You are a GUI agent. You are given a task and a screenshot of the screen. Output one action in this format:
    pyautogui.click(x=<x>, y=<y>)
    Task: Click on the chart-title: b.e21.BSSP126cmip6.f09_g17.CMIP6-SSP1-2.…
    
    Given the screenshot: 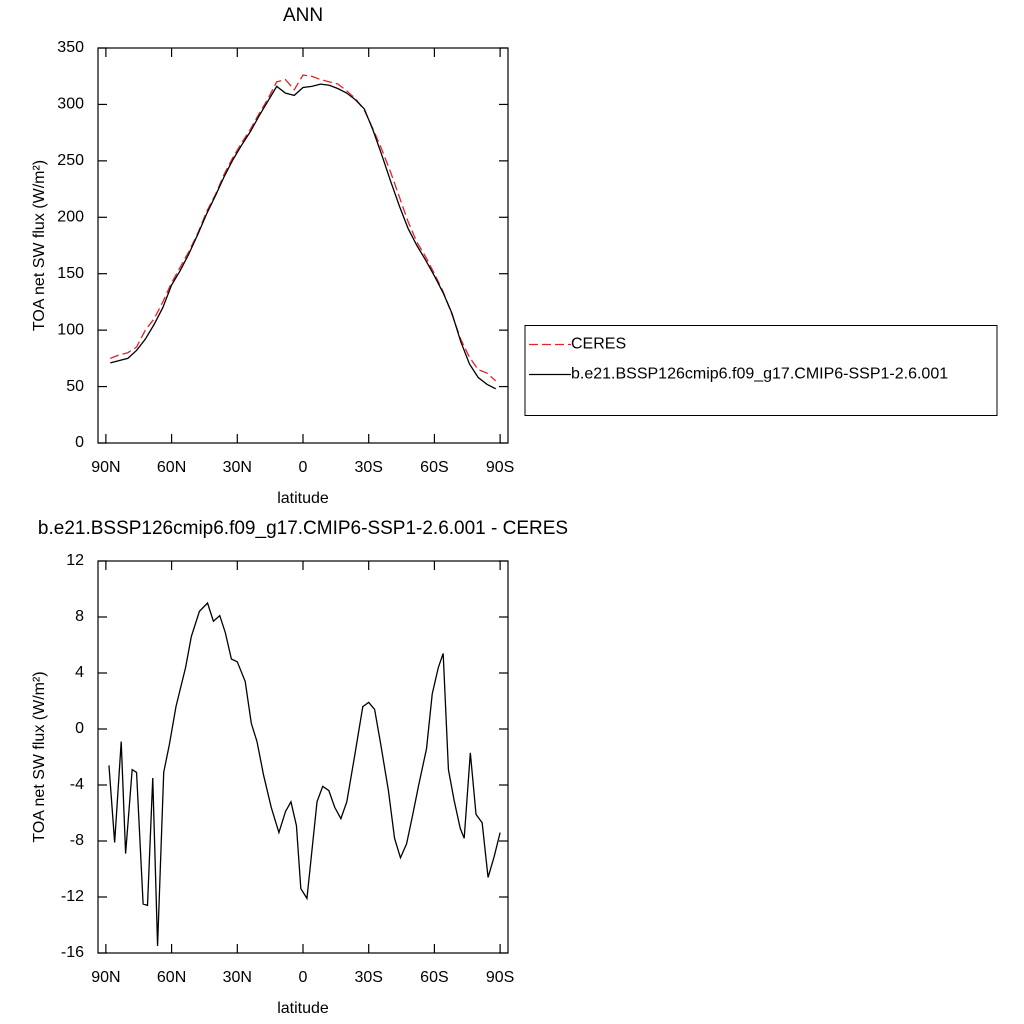 What is the action you would take?
    pyautogui.click(x=303, y=528)
    